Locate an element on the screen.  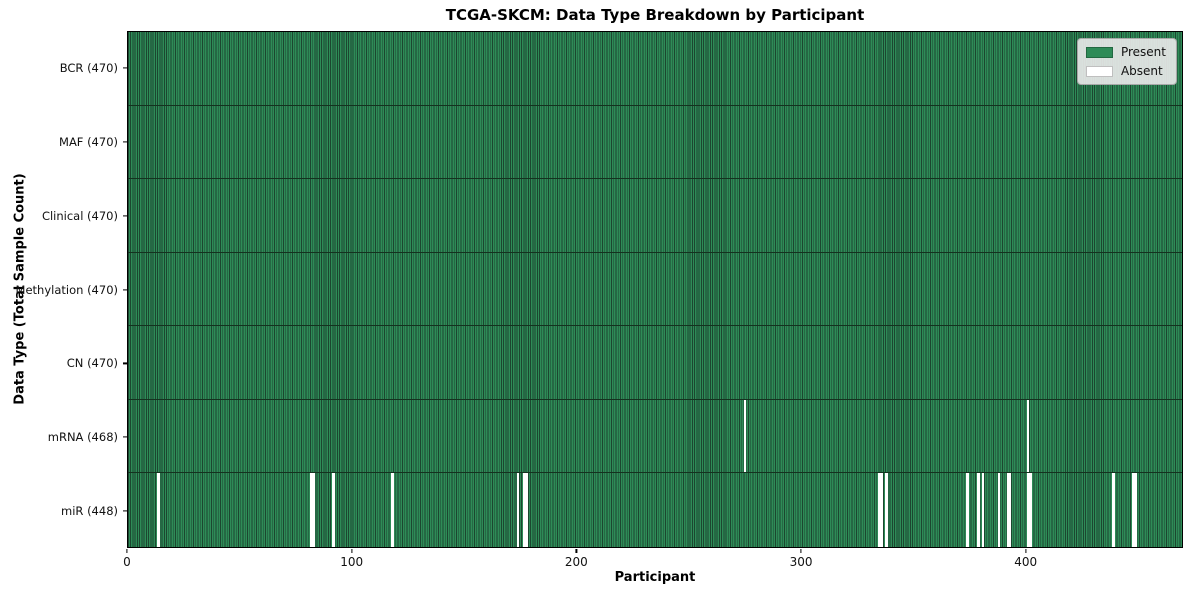
heatmap-row-BCR is located at coordinates (655, 69).